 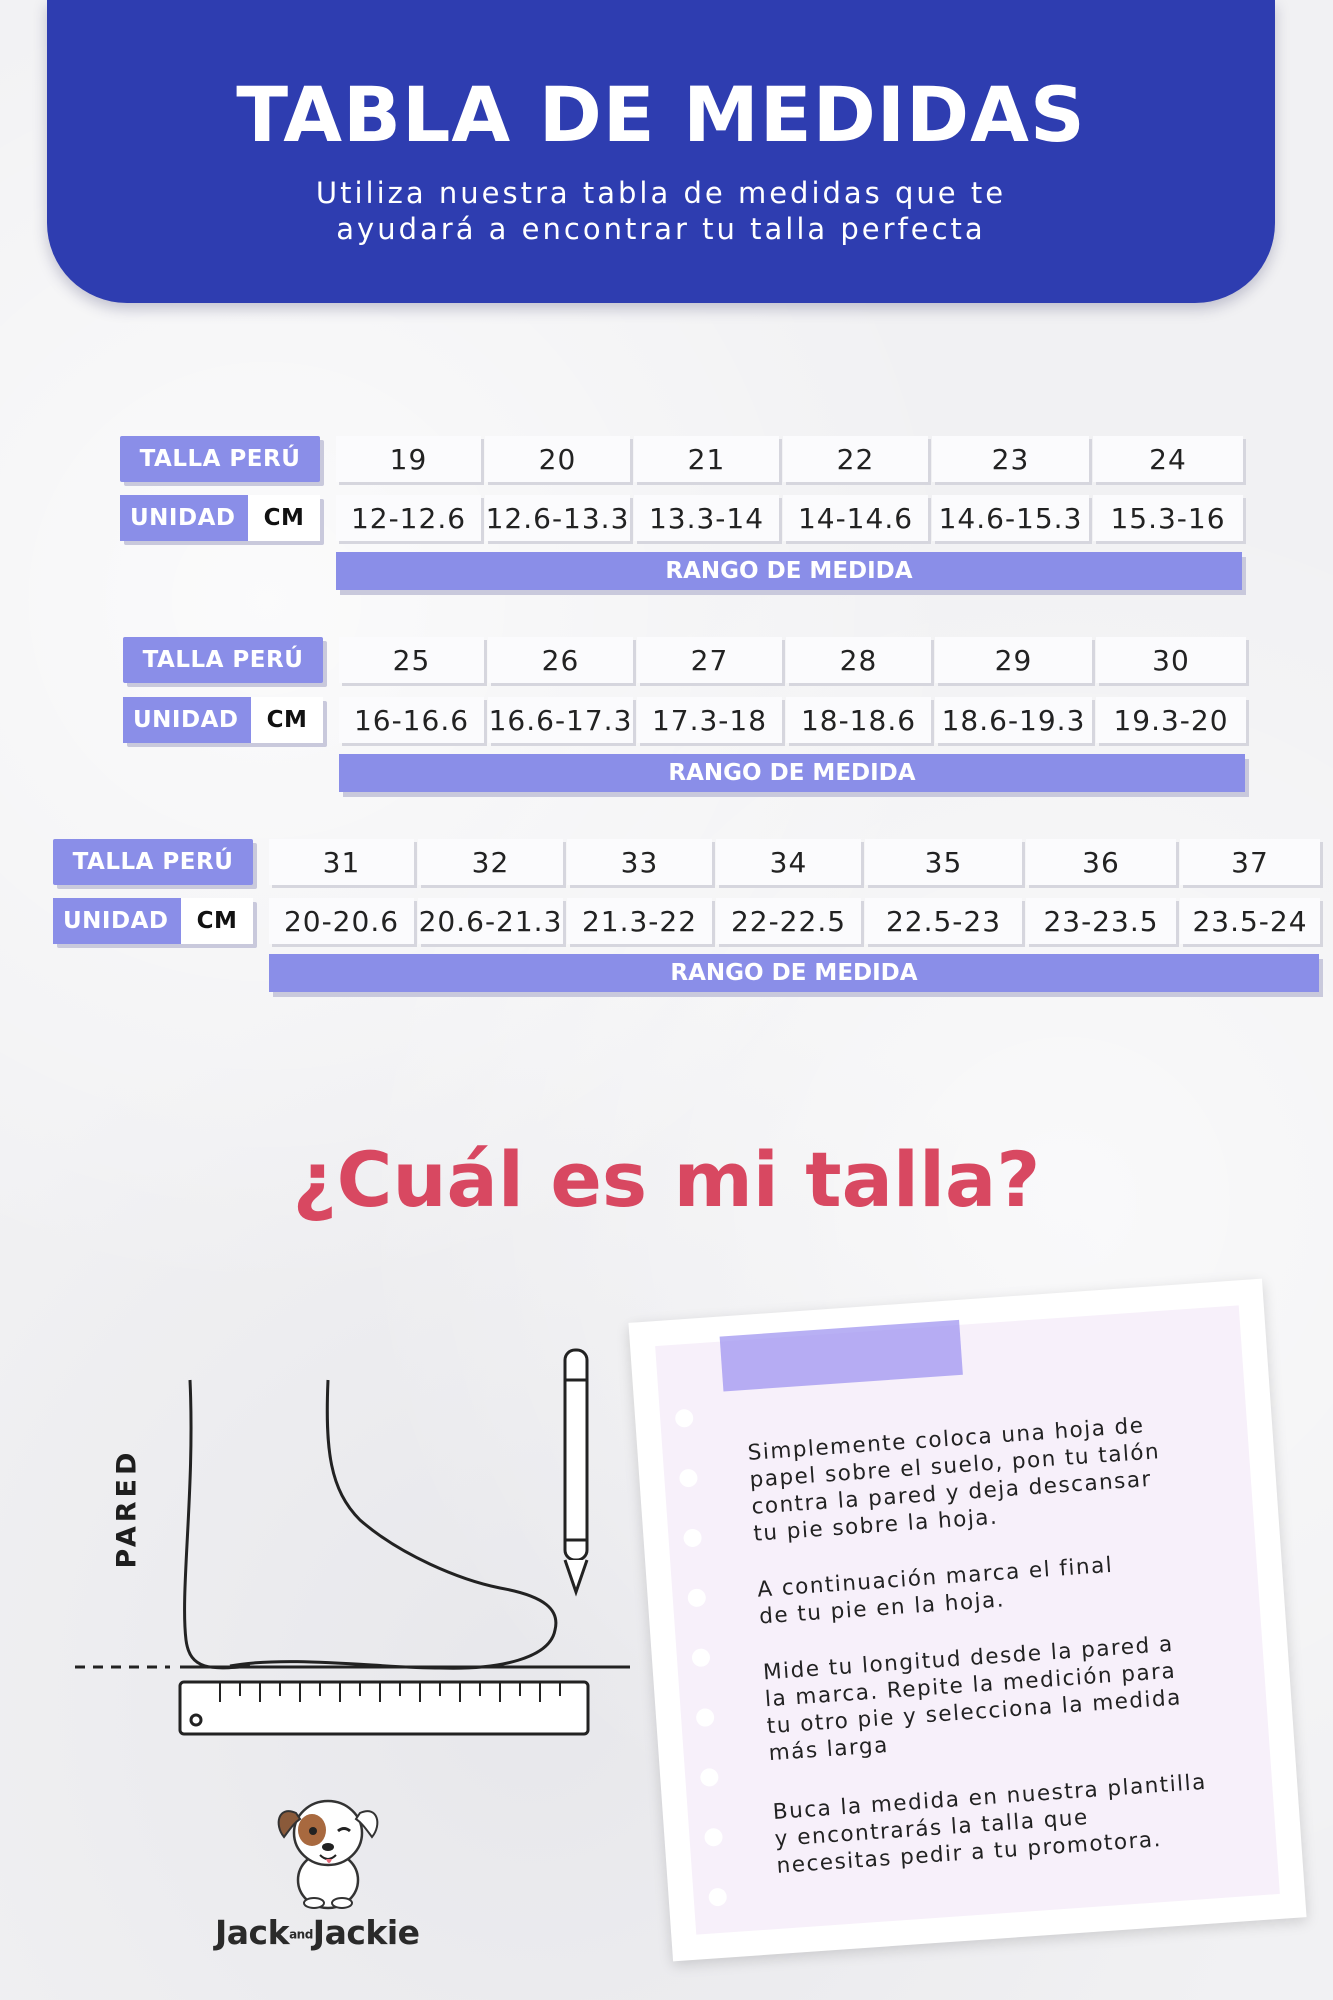 What do you see at coordinates (252, 1932) in the screenshot?
I see `brand-part-1: Jack` at bounding box center [252, 1932].